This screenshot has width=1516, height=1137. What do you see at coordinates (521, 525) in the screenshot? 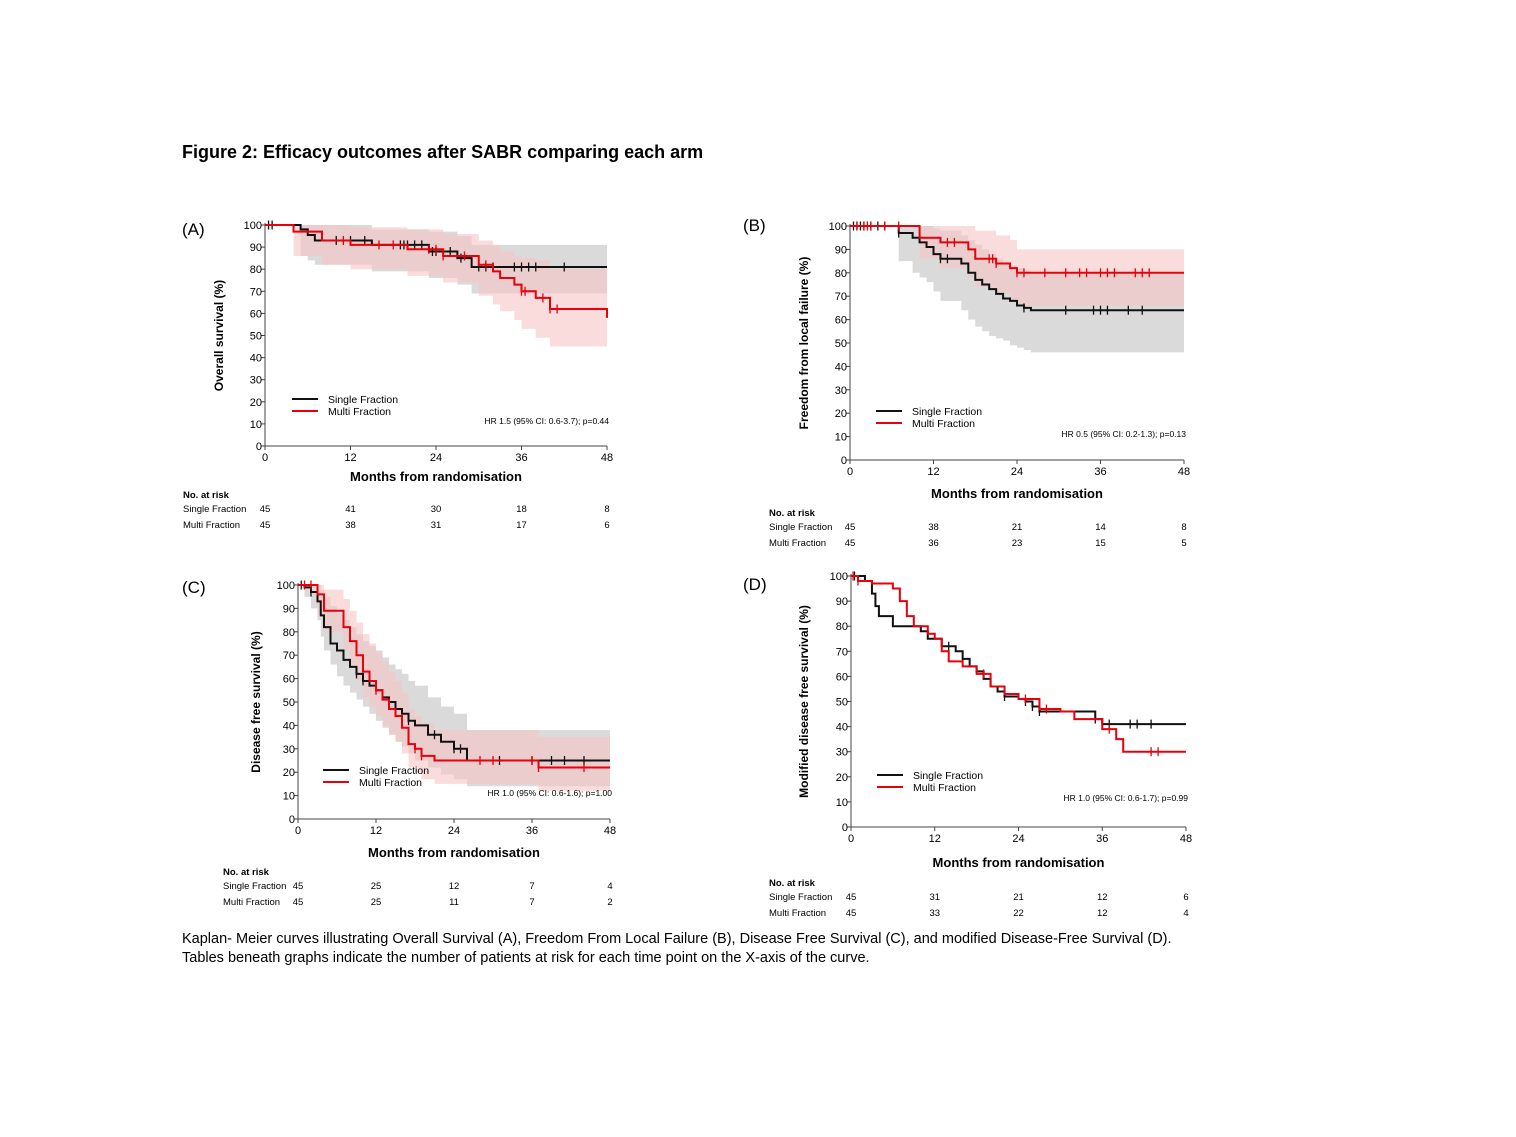
I see `risk-value: 17` at bounding box center [521, 525].